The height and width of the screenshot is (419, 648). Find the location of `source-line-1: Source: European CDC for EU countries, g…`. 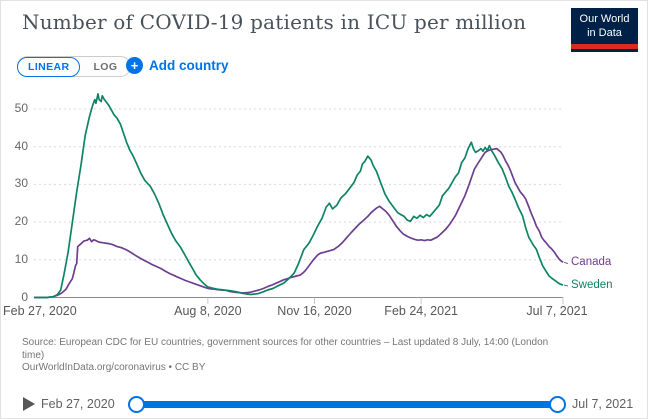

source-line-1: Source: European CDC for EU countries, g… is located at coordinates (285, 342).